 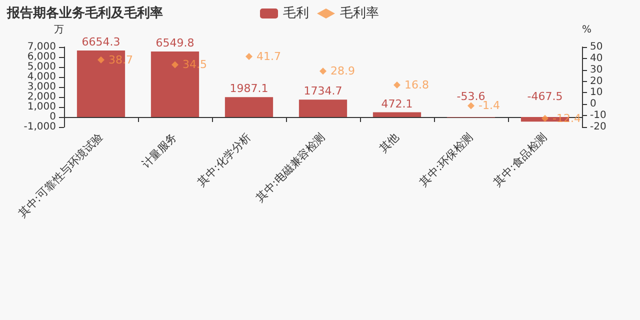 I want to click on x-tick-label: 其中:环保检测, so click(x=446, y=159).